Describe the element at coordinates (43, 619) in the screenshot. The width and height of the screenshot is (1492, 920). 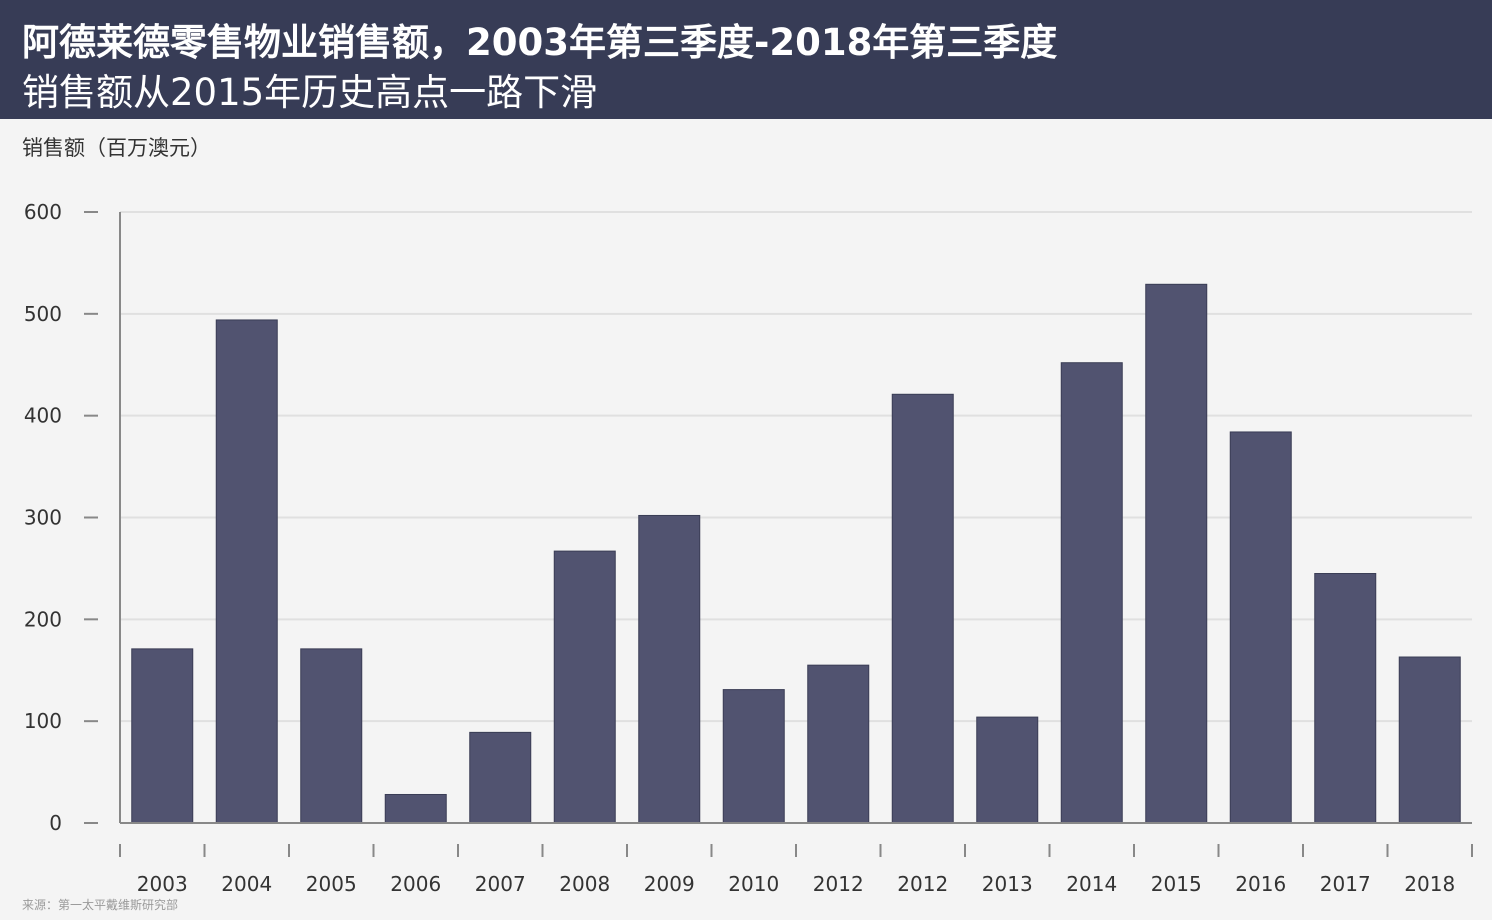
I see `y-tick-label: 200` at that location.